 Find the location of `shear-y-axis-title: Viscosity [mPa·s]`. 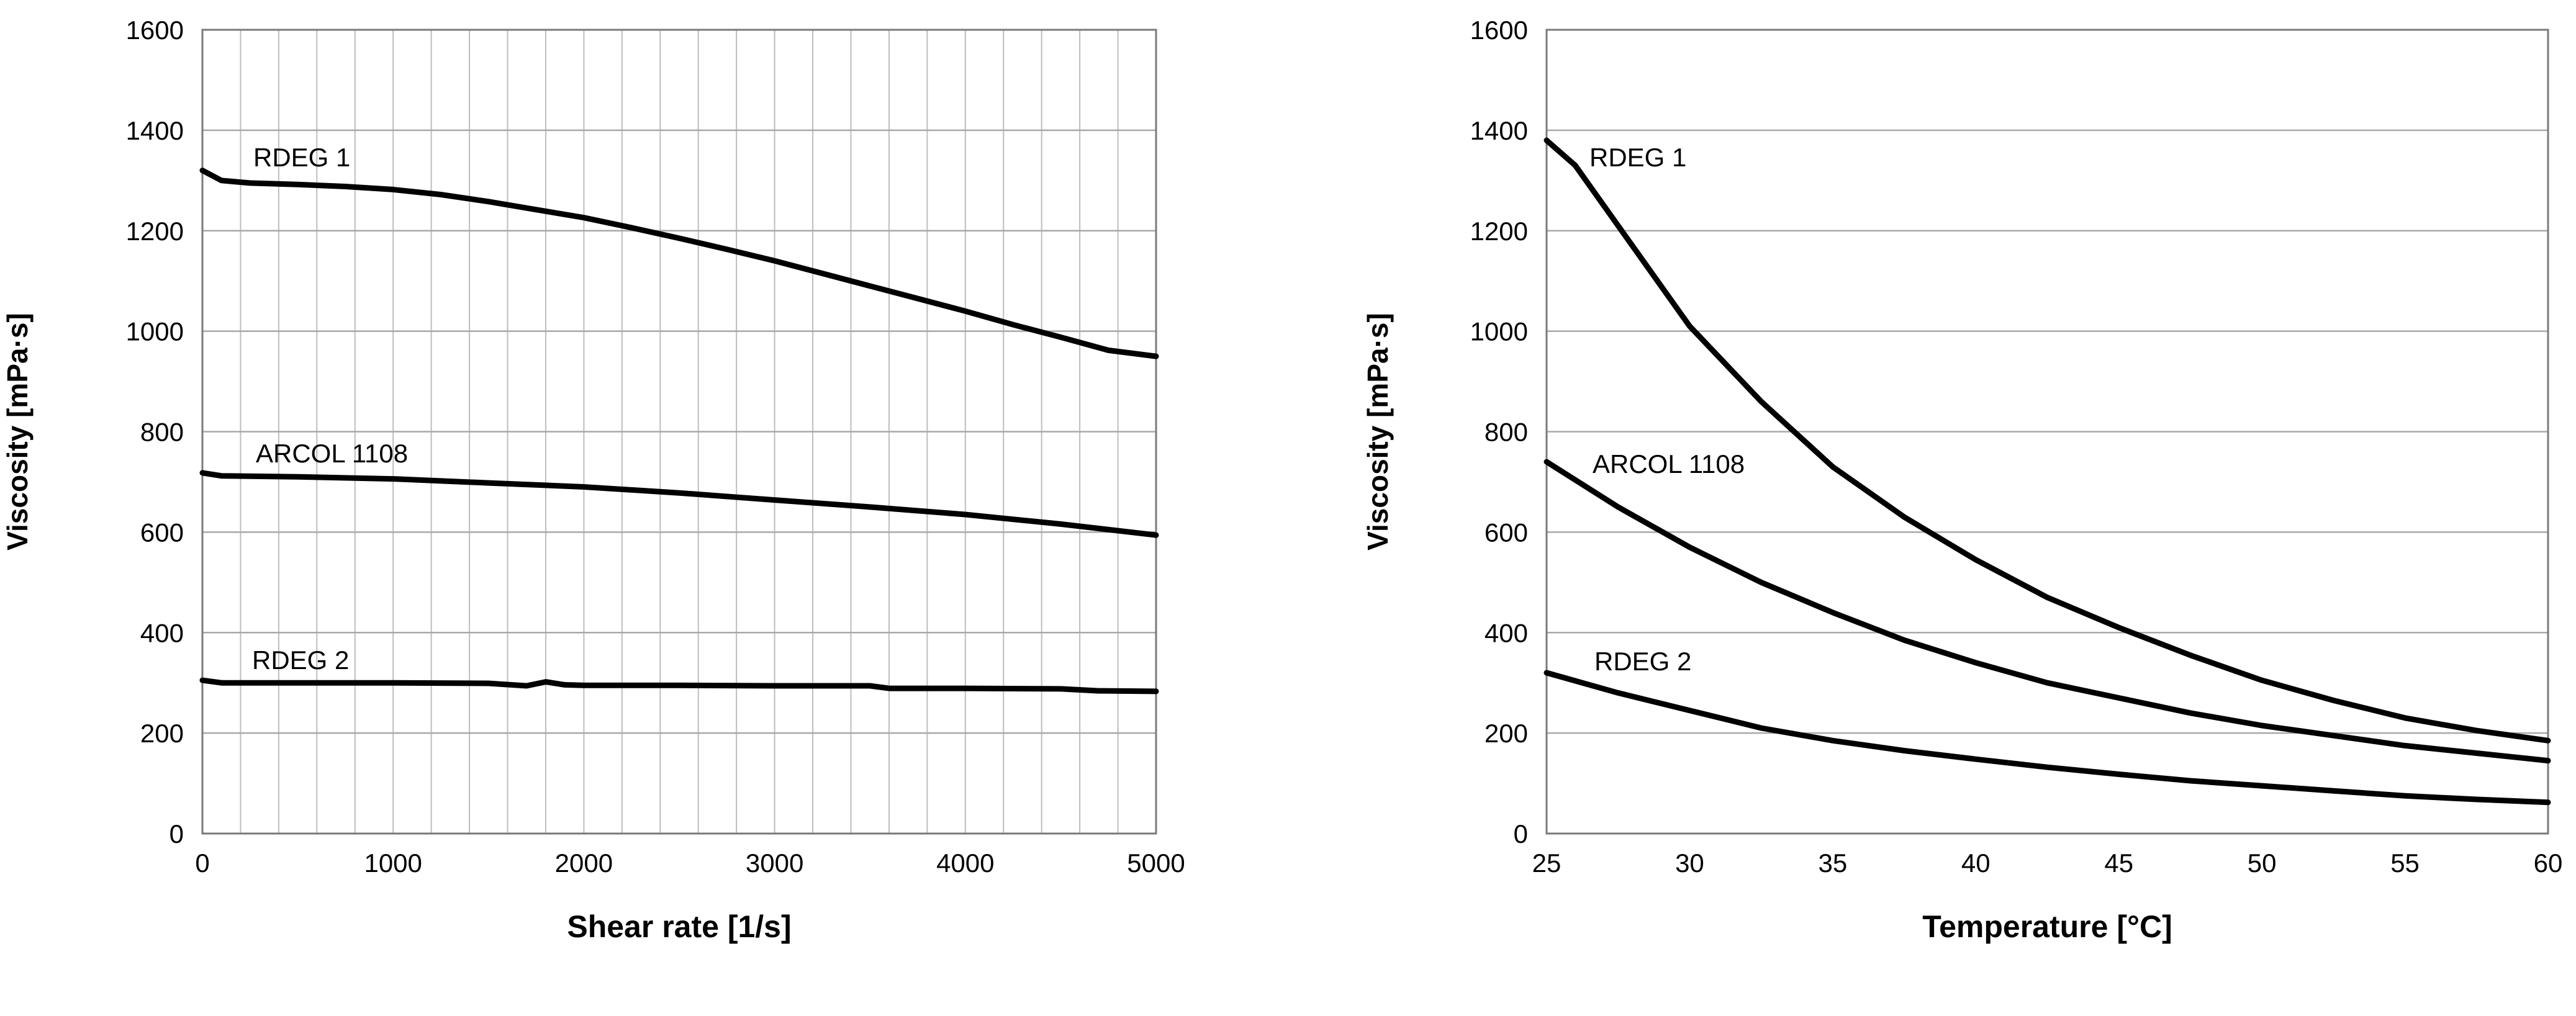

shear-y-axis-title: Viscosity [mPa·s] is located at coordinates (17, 432).